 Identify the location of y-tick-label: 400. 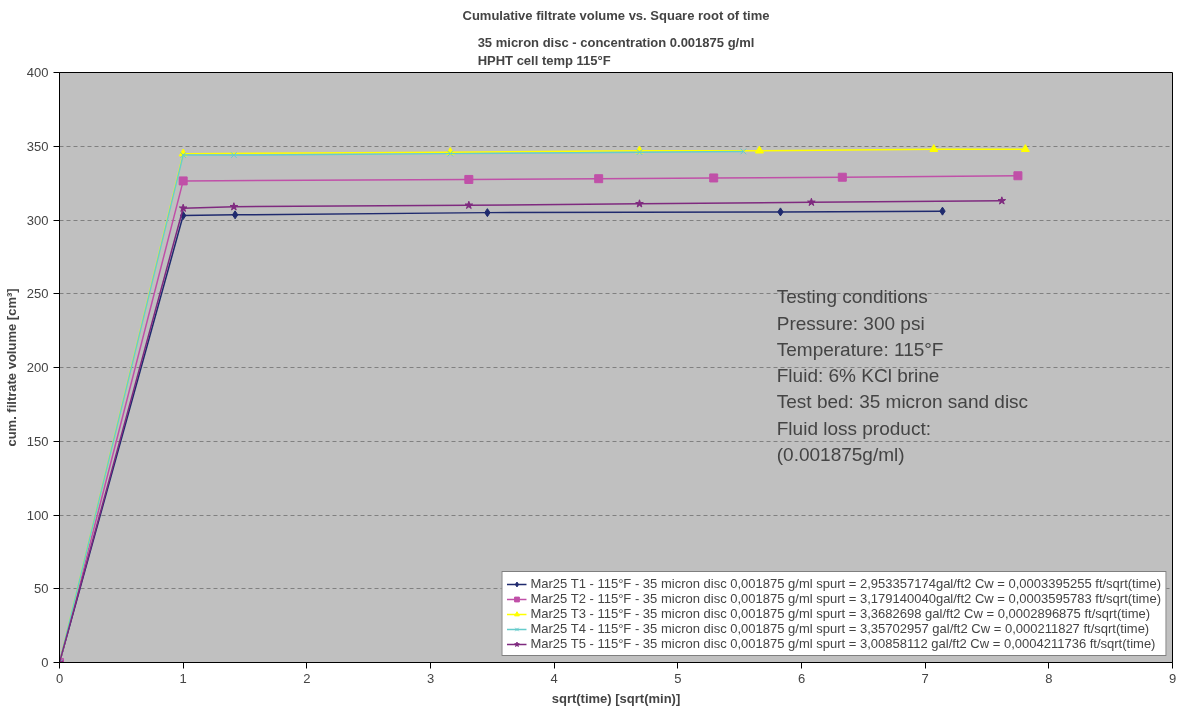
(37, 72).